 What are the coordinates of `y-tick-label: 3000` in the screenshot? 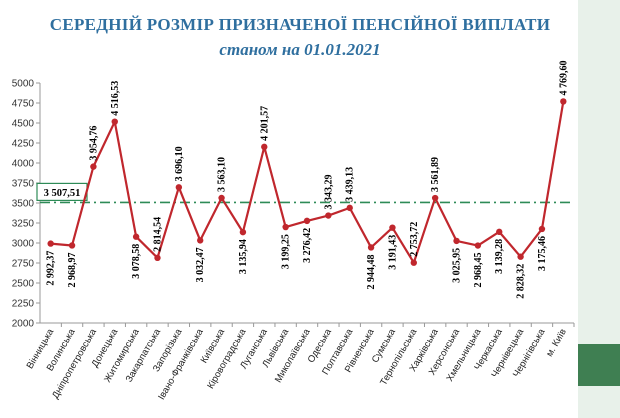 It's located at (23, 244).